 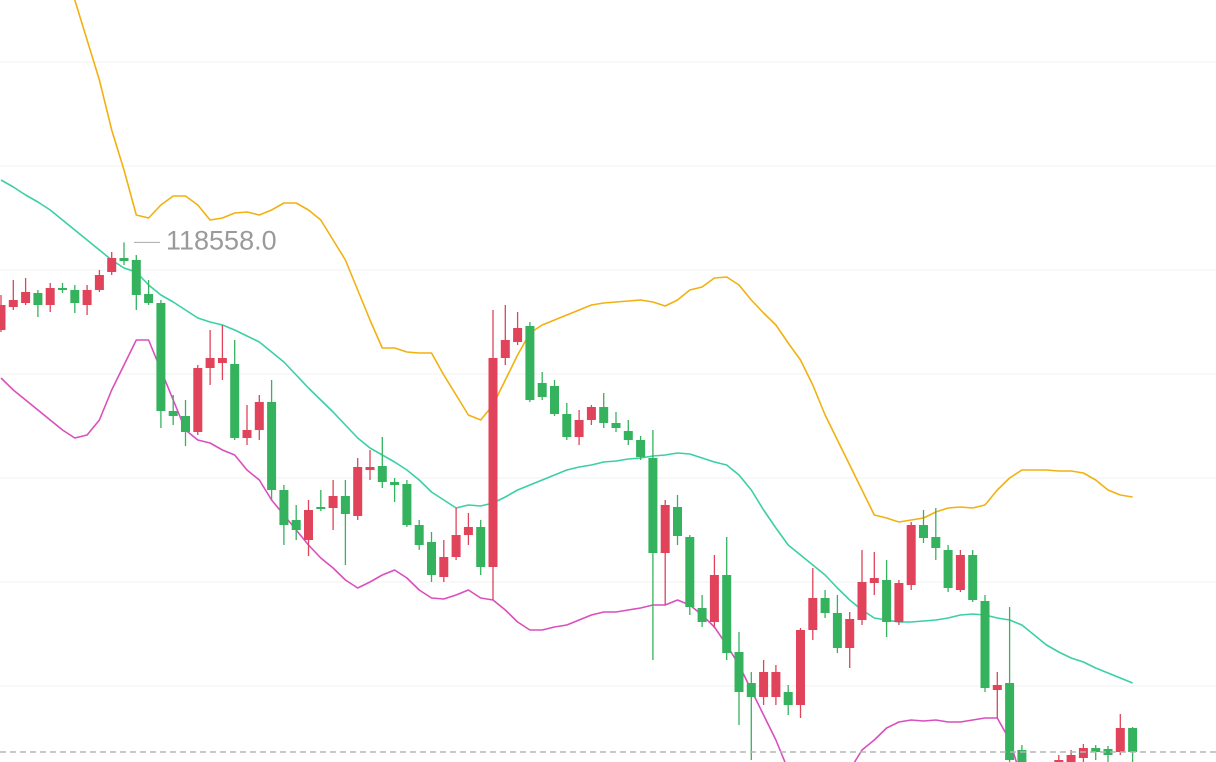 I want to click on max-label: 118558.0, so click(x=221, y=241).